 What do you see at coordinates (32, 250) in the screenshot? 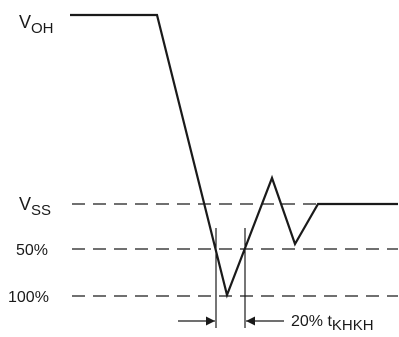
I see `level-50-label: 50%` at bounding box center [32, 250].